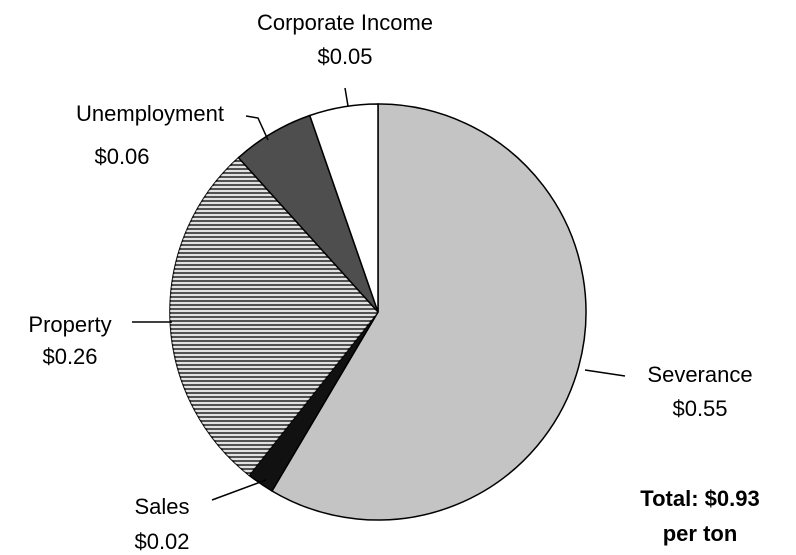 This screenshot has width=796, height=555. I want to click on slice-value-label: $0.02, so click(161, 541).